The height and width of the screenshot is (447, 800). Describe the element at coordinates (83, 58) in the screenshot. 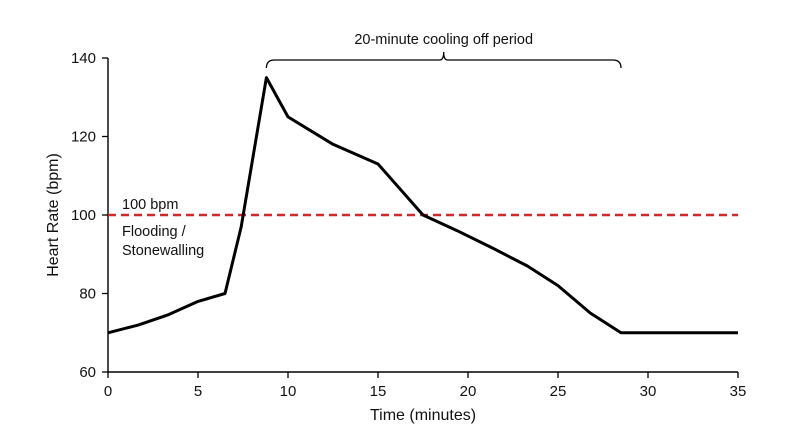

I see `y-tick-label: 140` at that location.